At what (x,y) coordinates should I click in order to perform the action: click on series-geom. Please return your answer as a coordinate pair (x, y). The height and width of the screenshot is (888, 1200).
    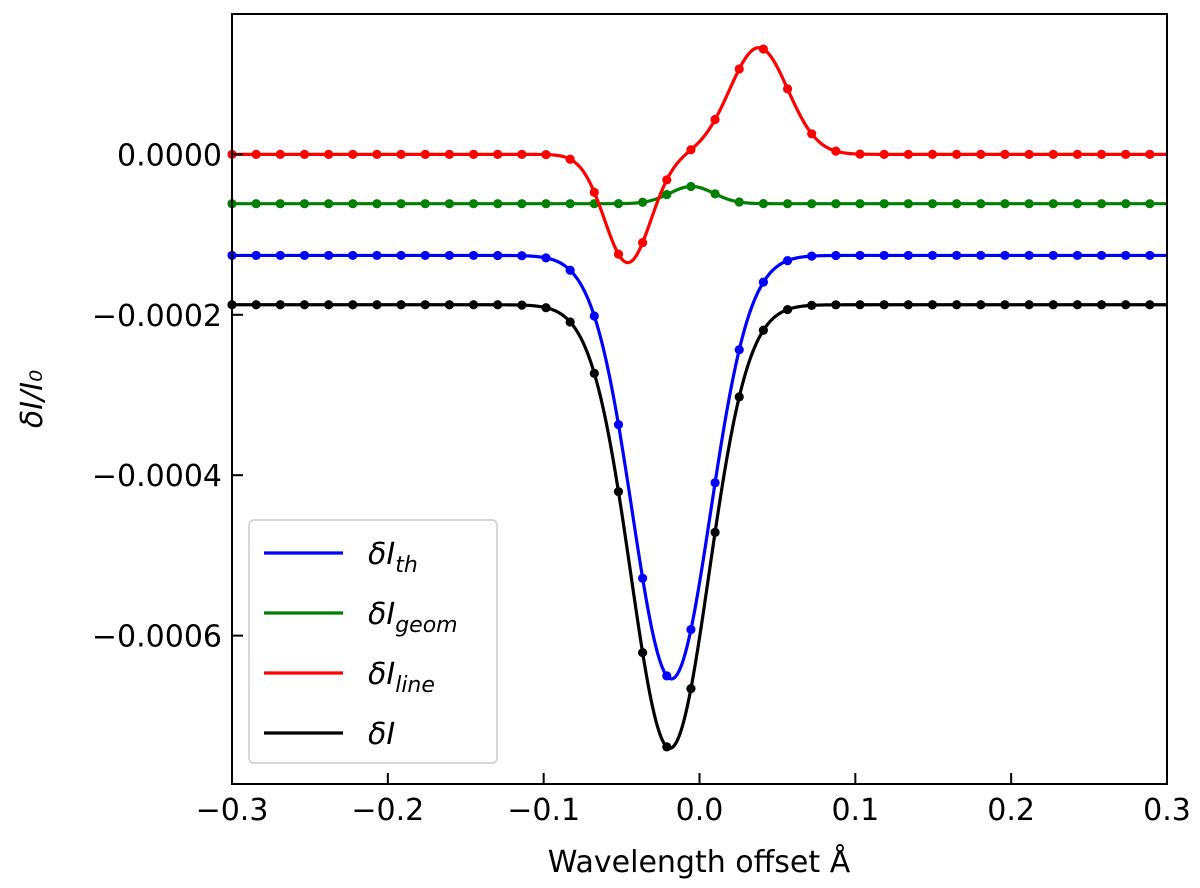
    Looking at the image, I should click on (697, 195).